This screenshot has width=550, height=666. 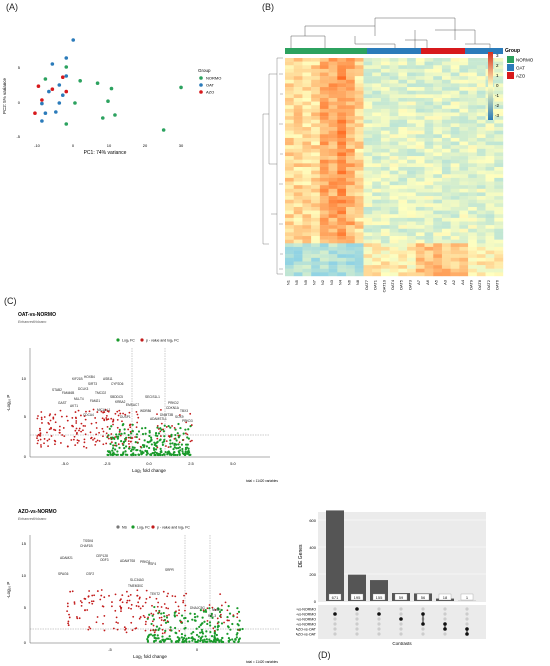 What do you see at coordinates (147, 340) in the screenshot?
I see `volcano1-legend: Log₂ FC p - value and log₂ FC` at bounding box center [147, 340].